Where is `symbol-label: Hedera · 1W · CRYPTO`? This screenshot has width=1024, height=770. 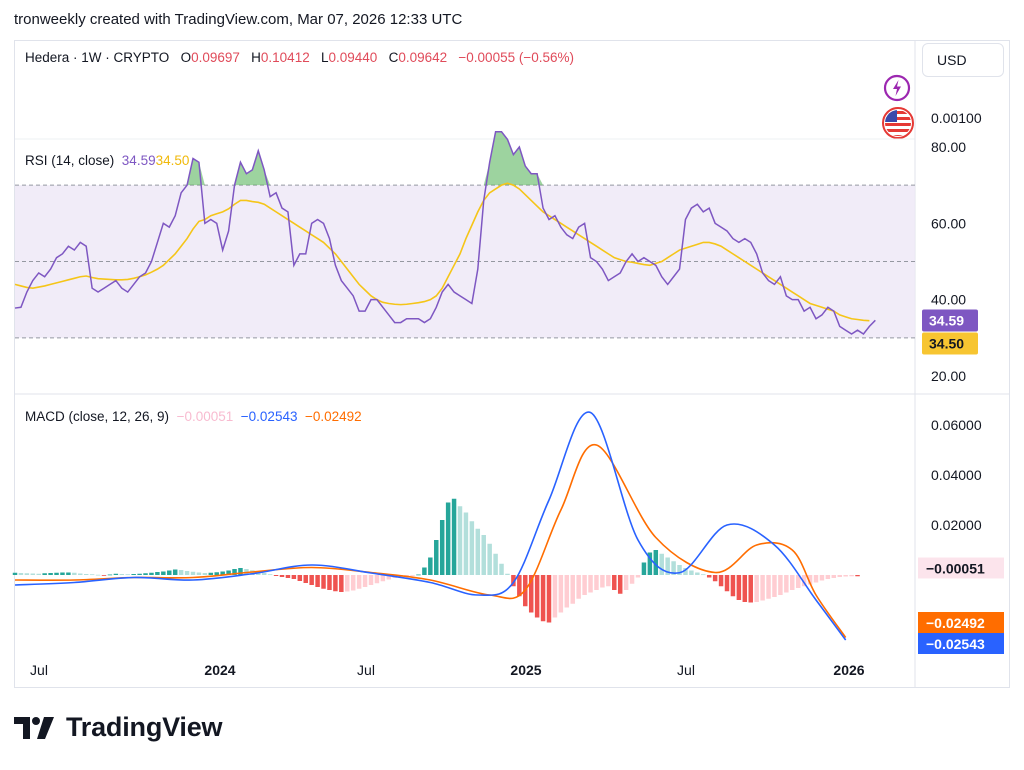 symbol-label: Hedera · 1W · CRYPTO is located at coordinates (97, 57).